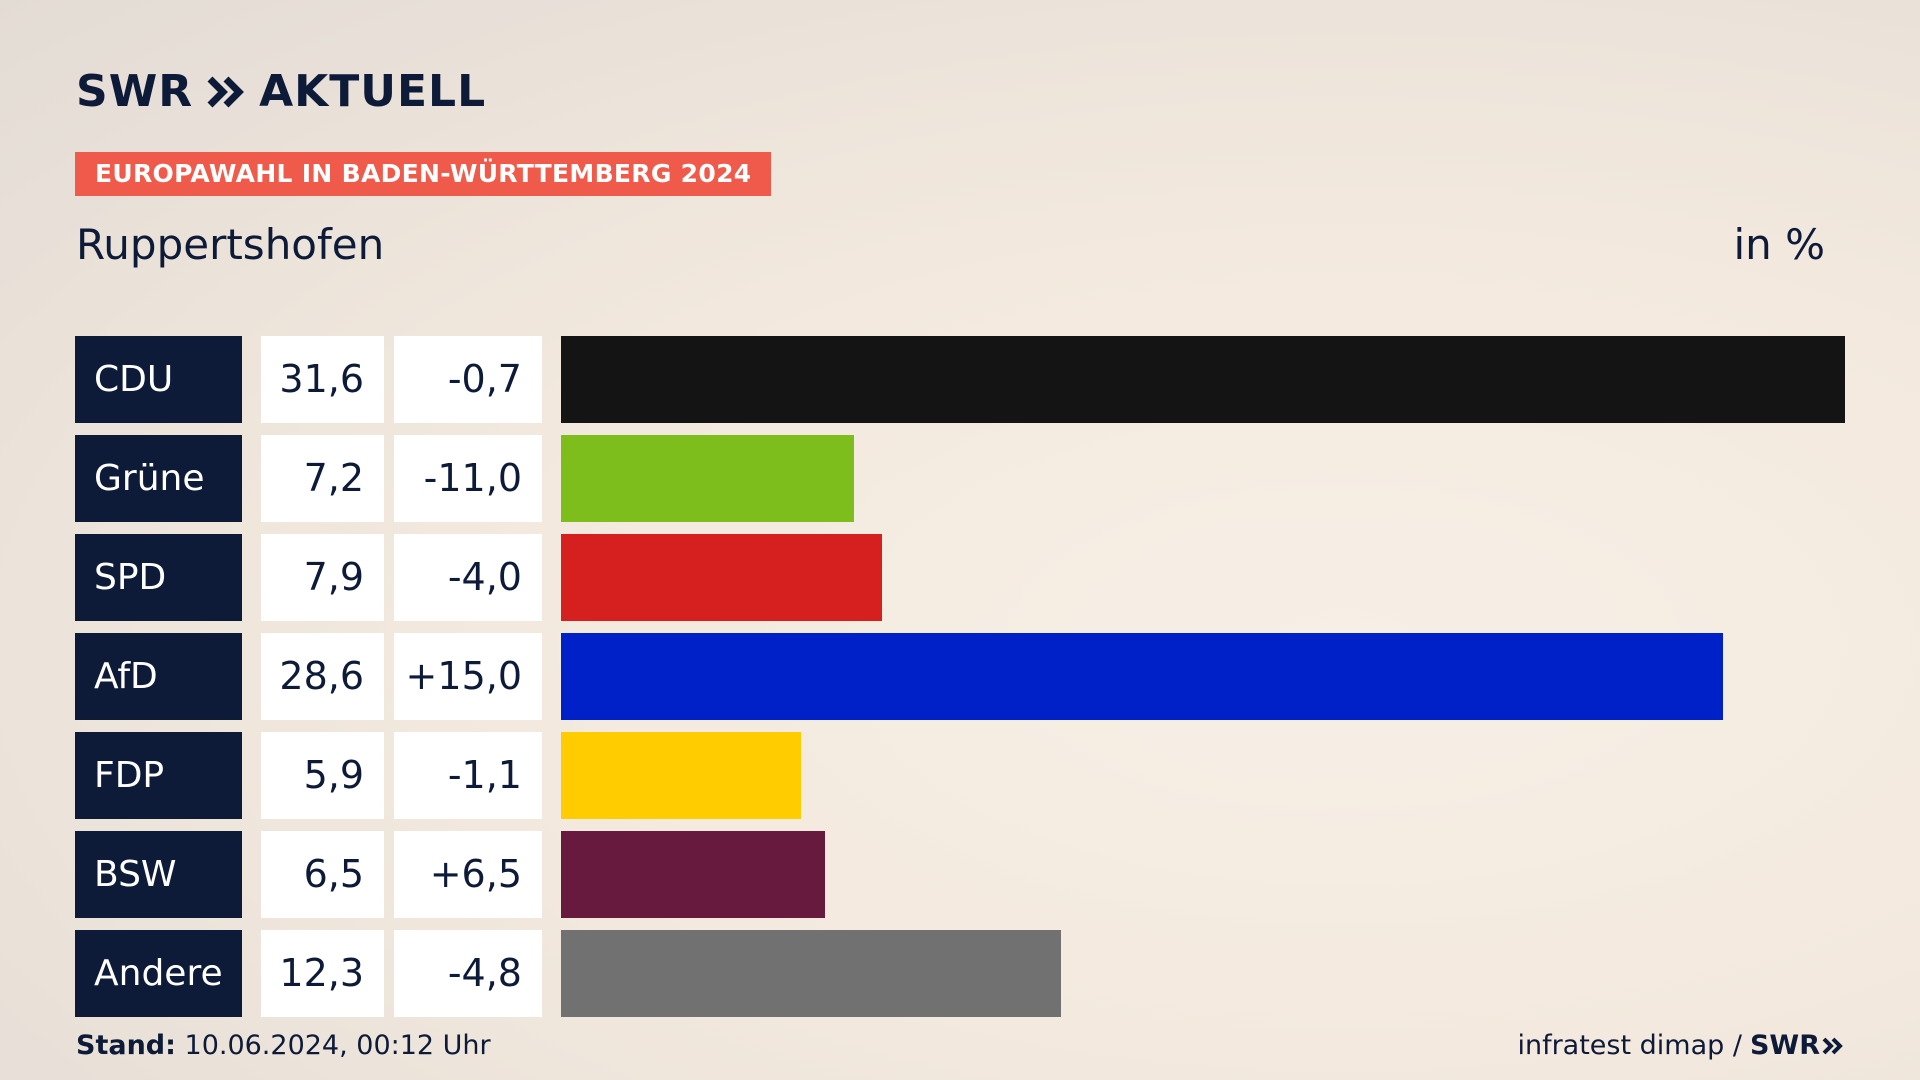 This screenshot has width=1920, height=1080. I want to click on swr-aktuell-logo: SWR AKTUELL, so click(281, 91).